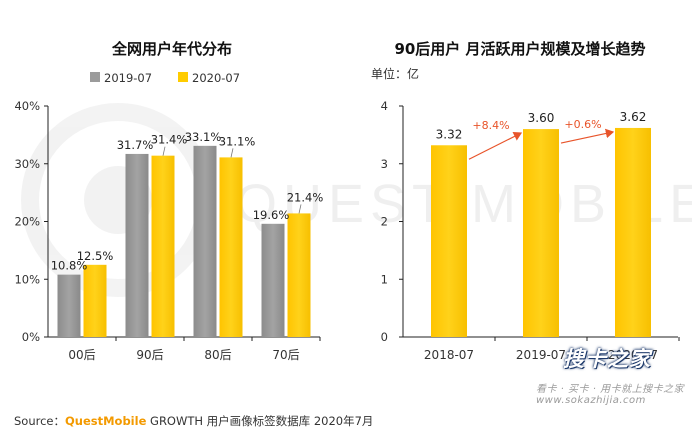  What do you see at coordinates (216, 78) in the screenshot?
I see `legend-label-2020: 2020-07` at bounding box center [216, 78].